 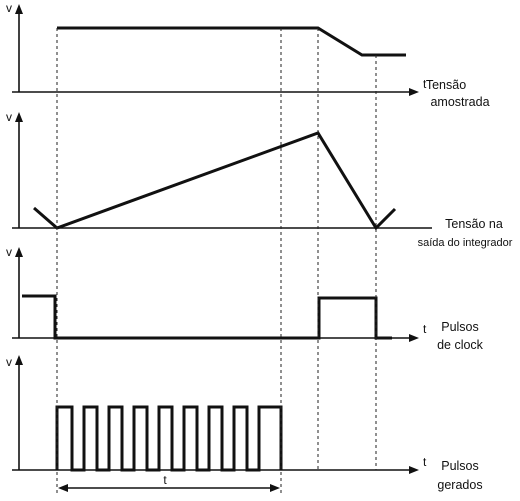 What do you see at coordinates (460, 345) in the screenshot?
I see `caption-clock-line-2: de clock` at bounding box center [460, 345].